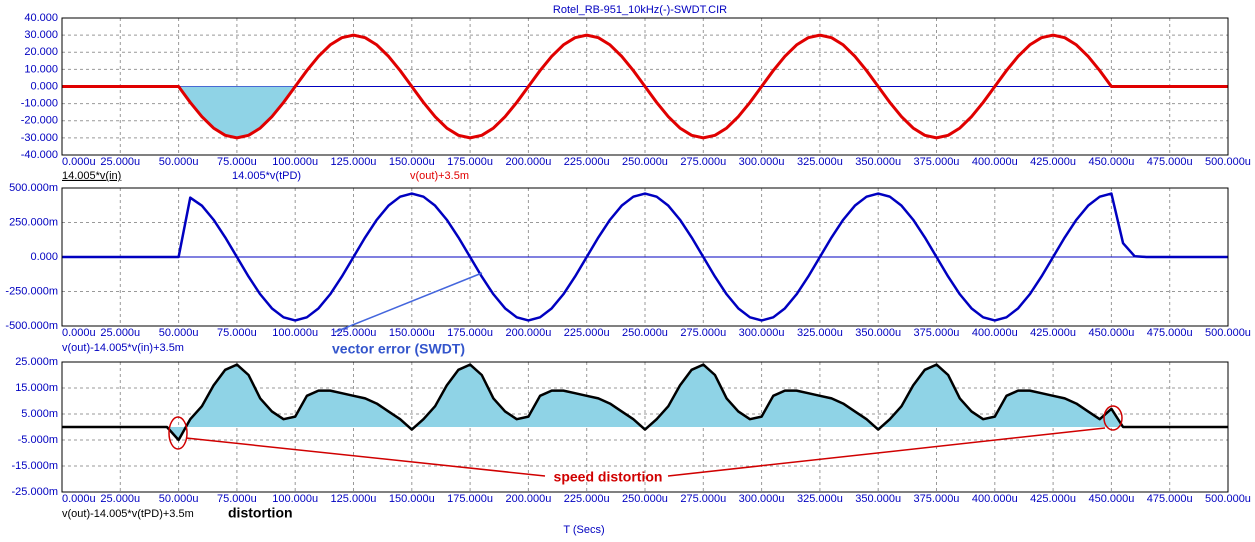 The height and width of the screenshot is (542, 1255). What do you see at coordinates (41, 35) in the screenshot?
I see `y-tick-label: 30.000` at bounding box center [41, 35].